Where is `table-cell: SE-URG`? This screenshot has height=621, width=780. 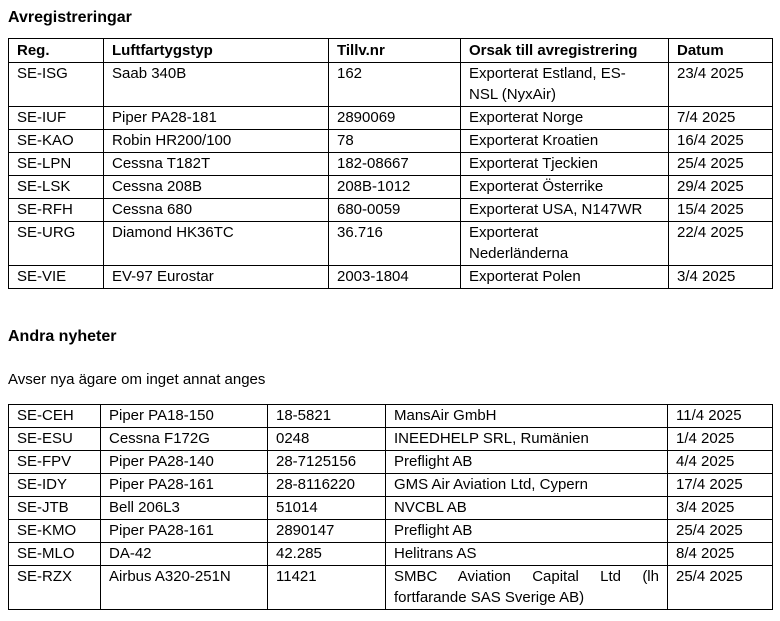
table-cell: SE-URG is located at coordinates (56, 243).